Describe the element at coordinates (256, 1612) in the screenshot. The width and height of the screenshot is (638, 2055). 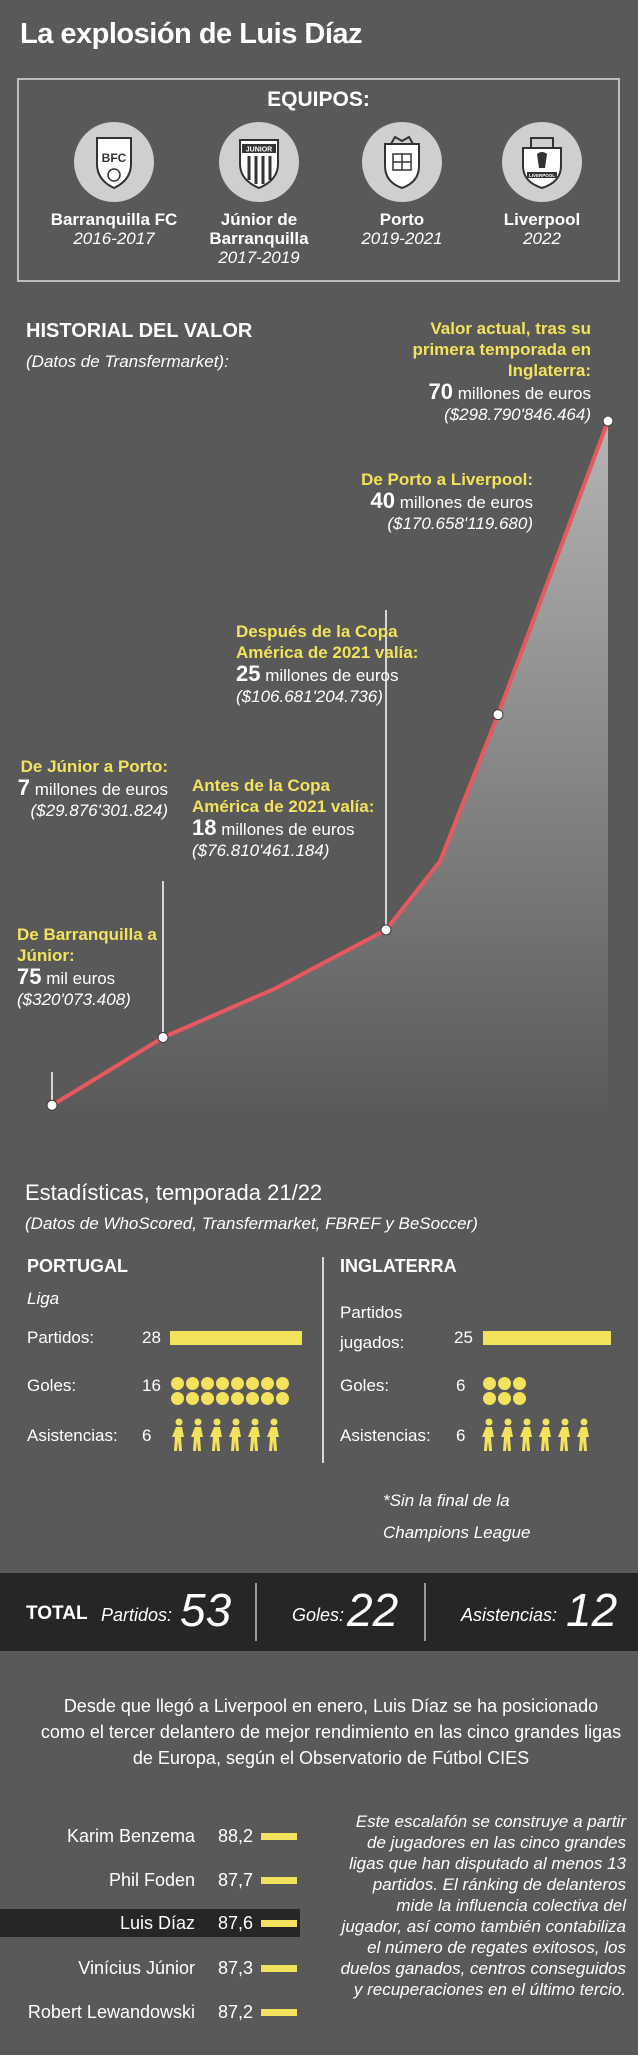
I see `total-separator` at that location.